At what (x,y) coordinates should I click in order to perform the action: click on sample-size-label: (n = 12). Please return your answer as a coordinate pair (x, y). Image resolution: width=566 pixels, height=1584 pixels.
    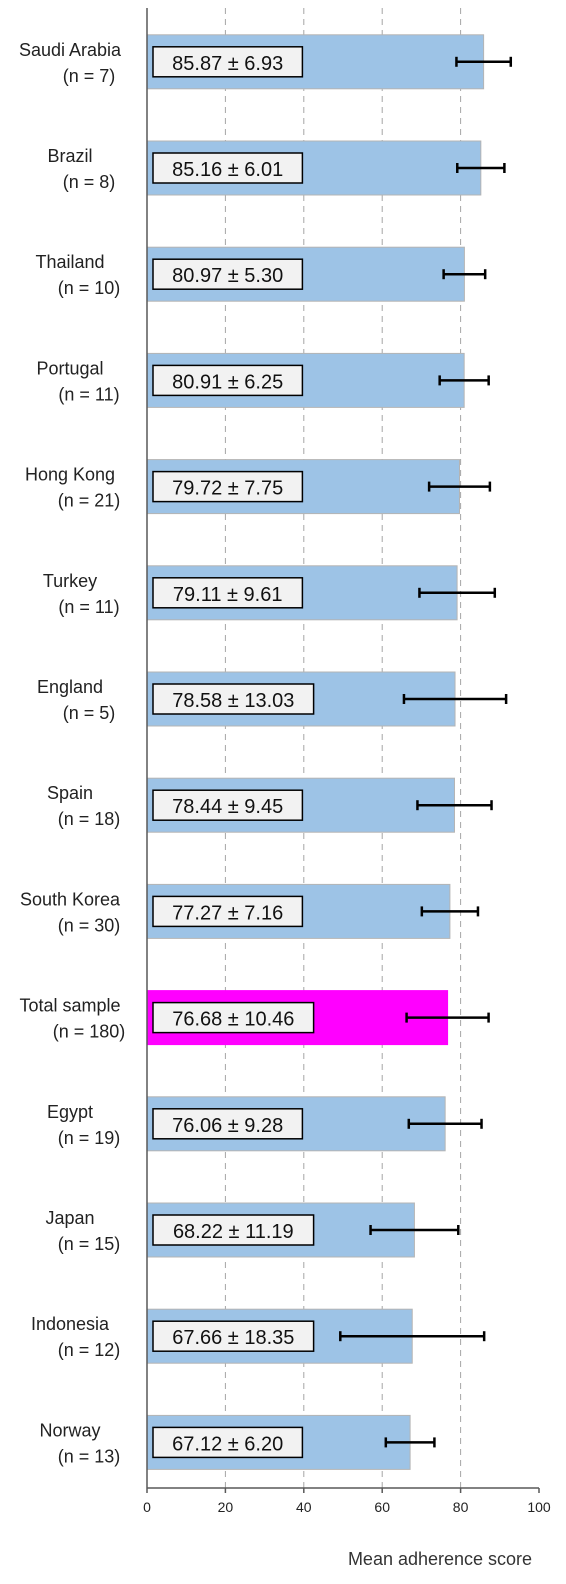
    Looking at the image, I should click on (89, 1350).